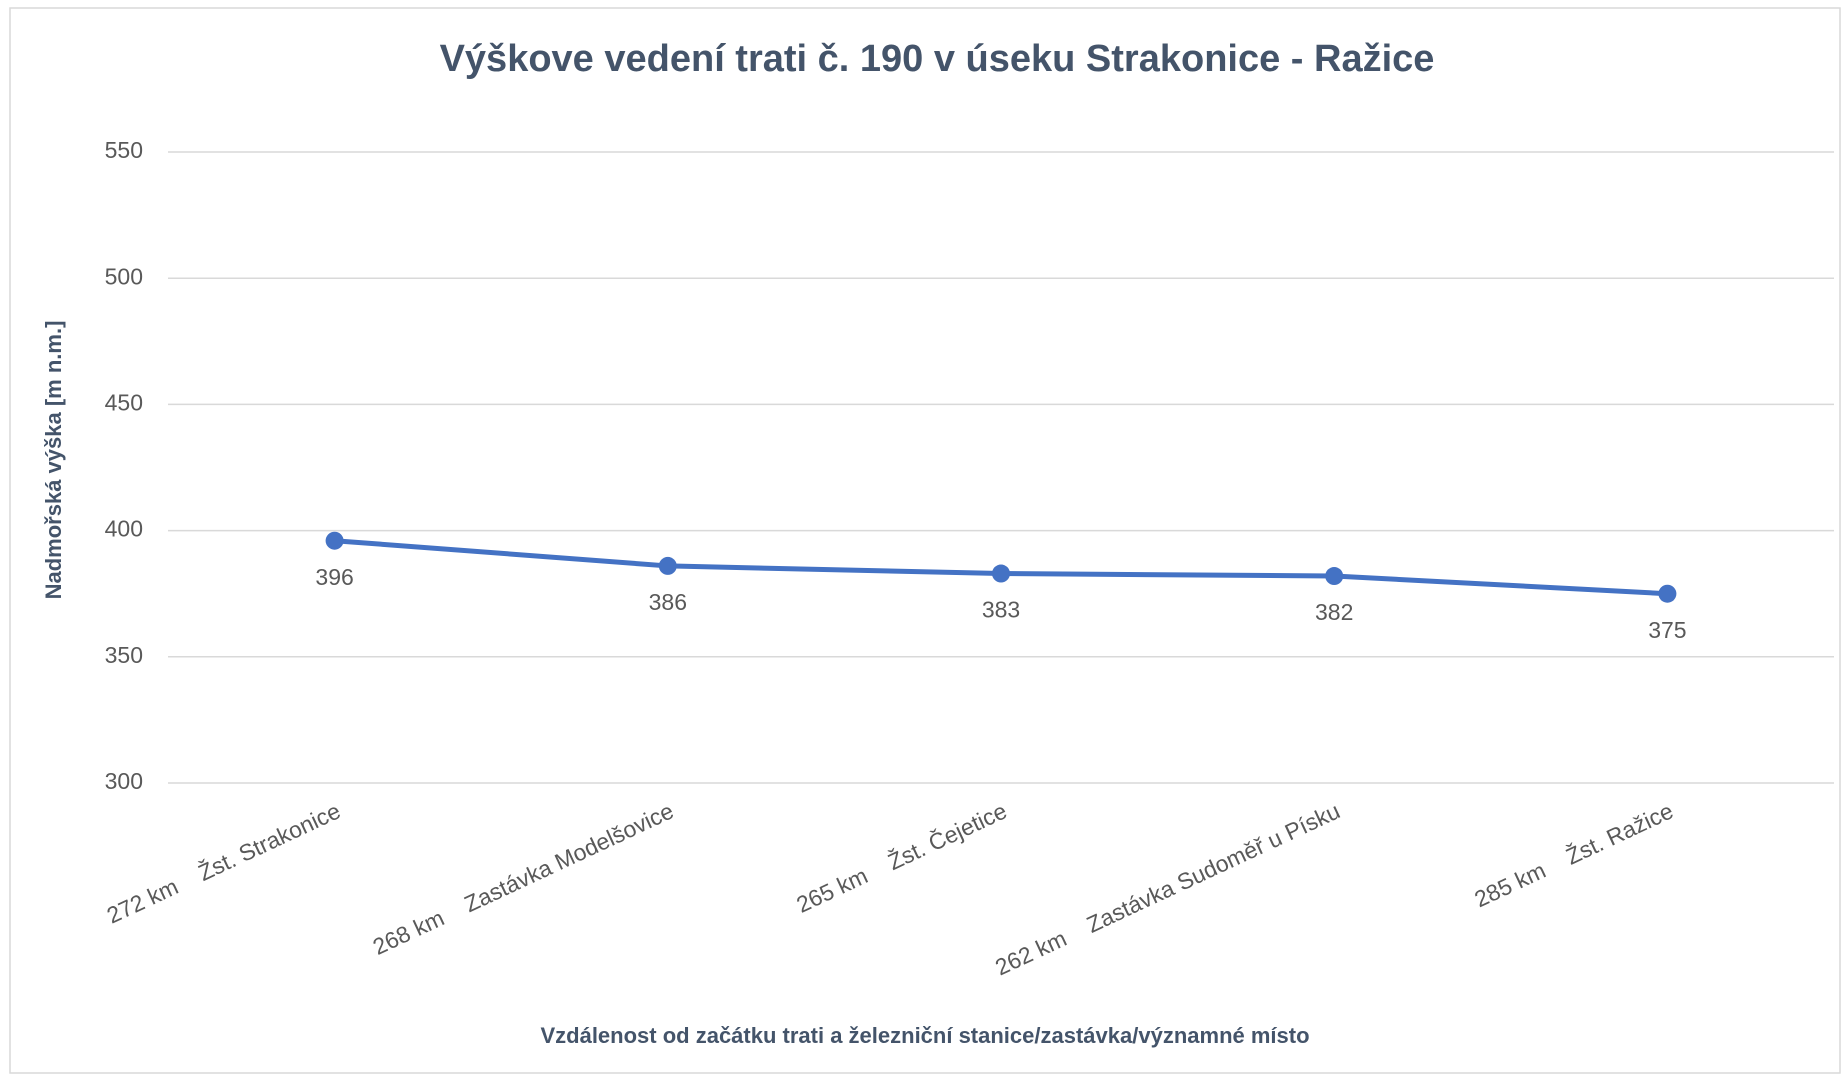 The image size is (1847, 1077). I want to click on data-label: 382, so click(1334, 612).